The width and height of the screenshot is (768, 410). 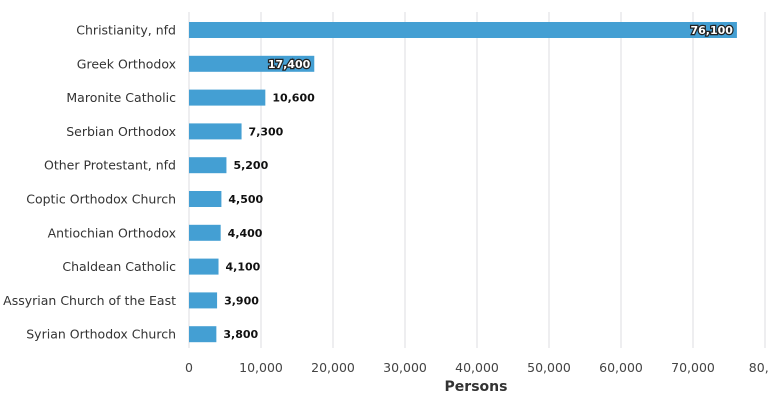 I want to click on x-tick-label: 20,000, so click(x=333, y=367).